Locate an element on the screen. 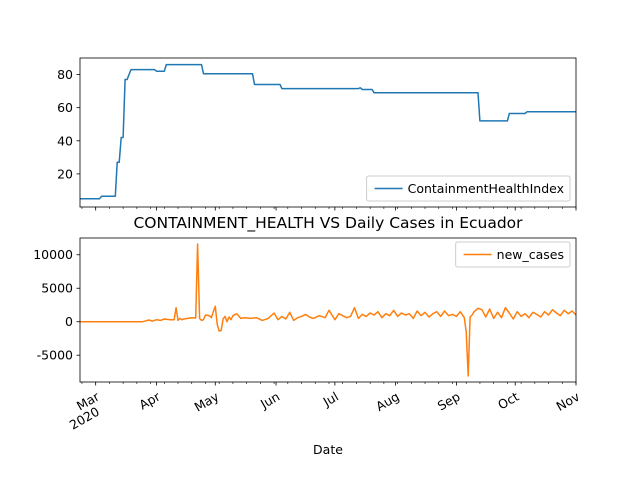  y-tick-label: 60 is located at coordinates (65, 107).